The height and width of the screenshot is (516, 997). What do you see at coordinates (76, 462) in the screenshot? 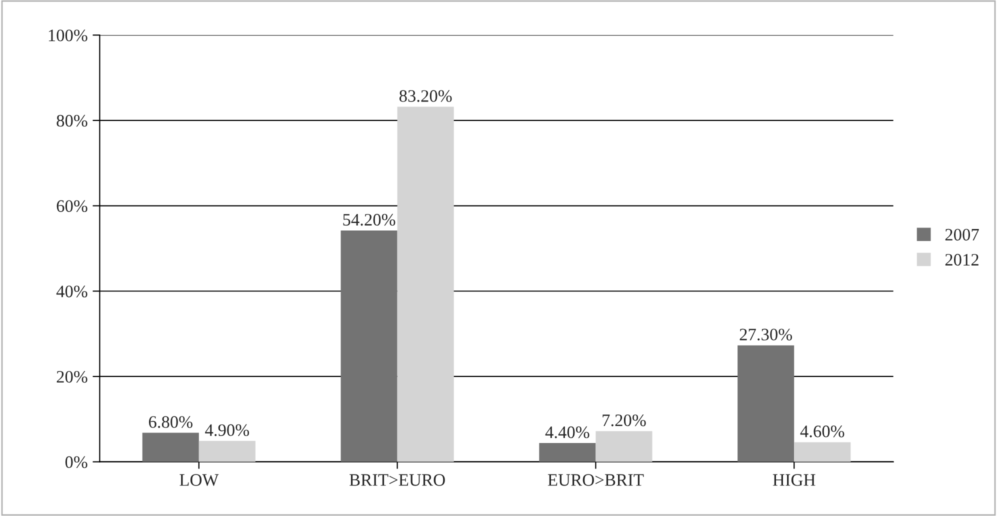
I see `y-tick-label: 0%` at bounding box center [76, 462].